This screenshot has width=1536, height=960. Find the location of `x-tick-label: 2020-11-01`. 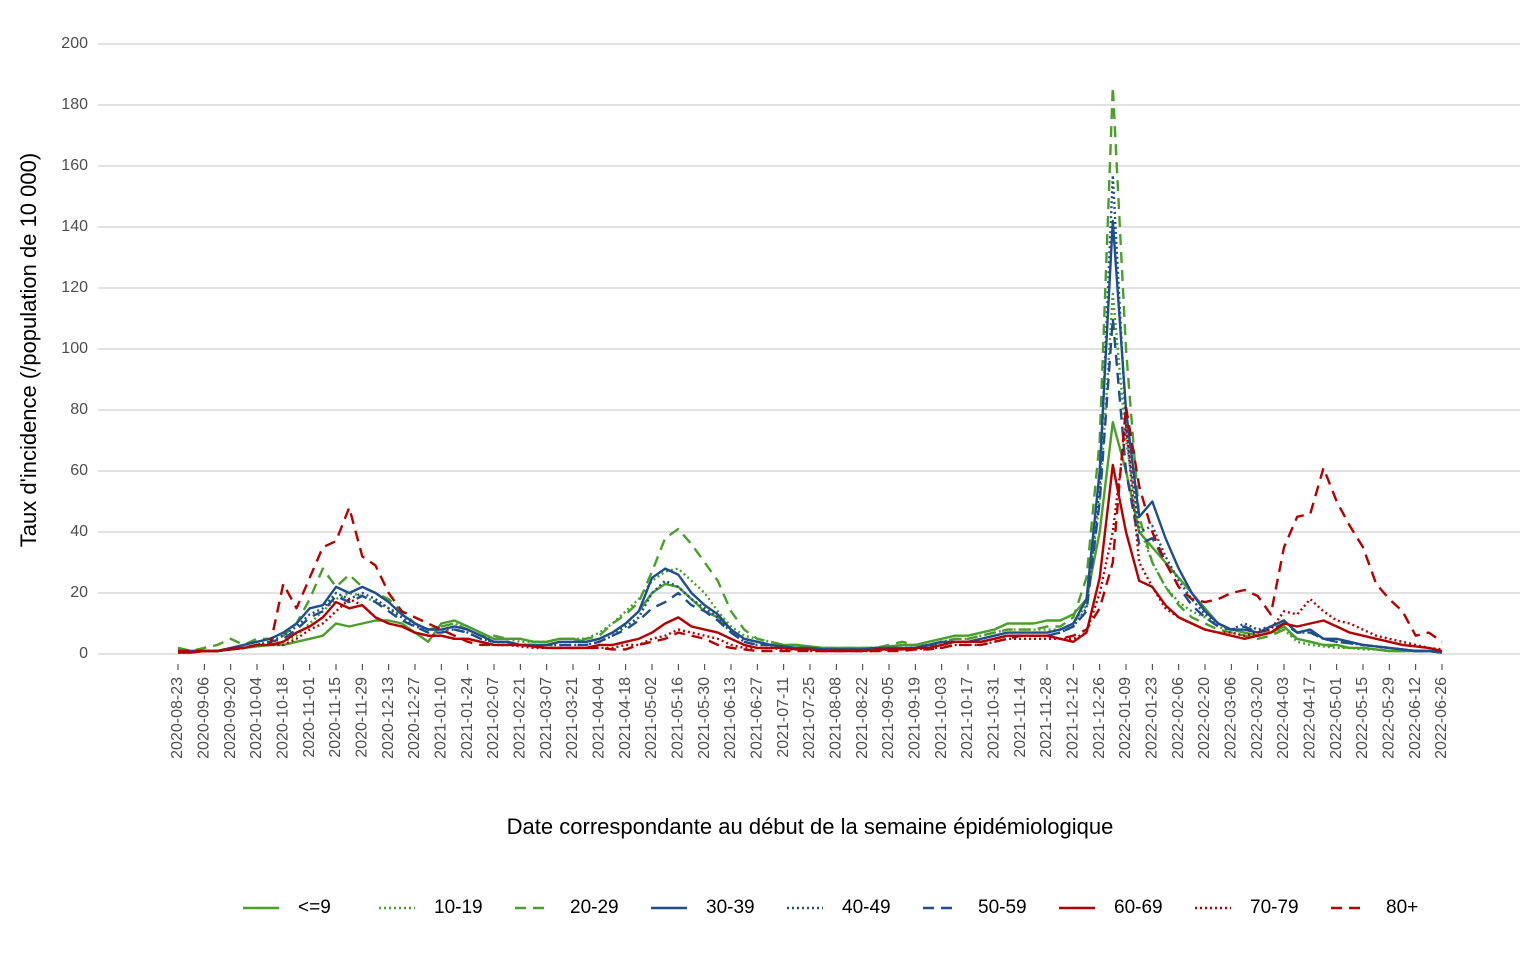

x-tick-label: 2020-11-01 is located at coordinates (309, 717).